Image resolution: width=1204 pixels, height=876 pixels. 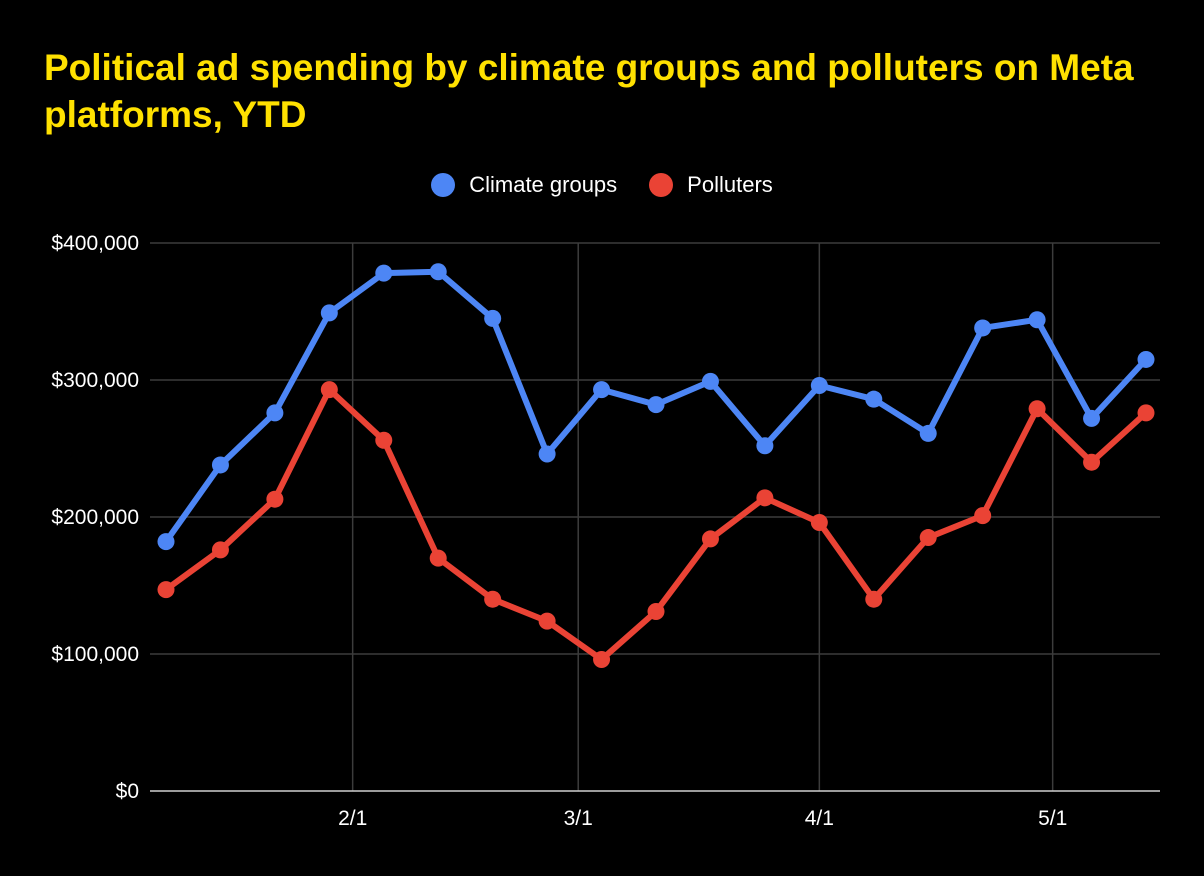 I want to click on x-tick-label: 5/1, so click(x=1052, y=818).